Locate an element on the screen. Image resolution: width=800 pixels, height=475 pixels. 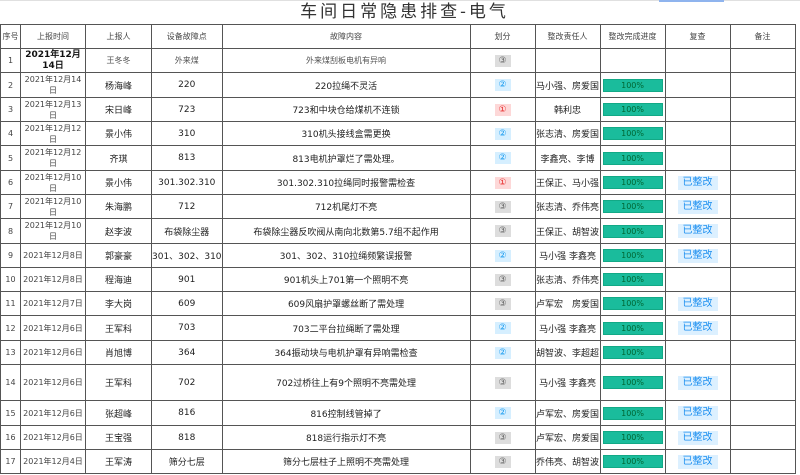
seq-cell: 14 is located at coordinates (10, 382).